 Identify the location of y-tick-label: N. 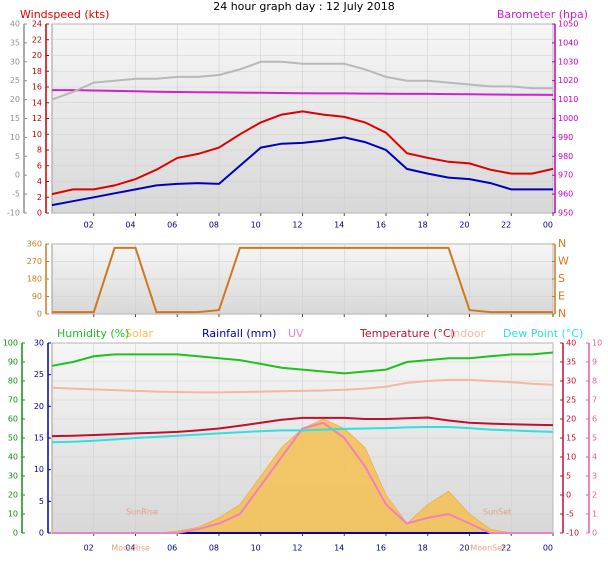
(562, 243).